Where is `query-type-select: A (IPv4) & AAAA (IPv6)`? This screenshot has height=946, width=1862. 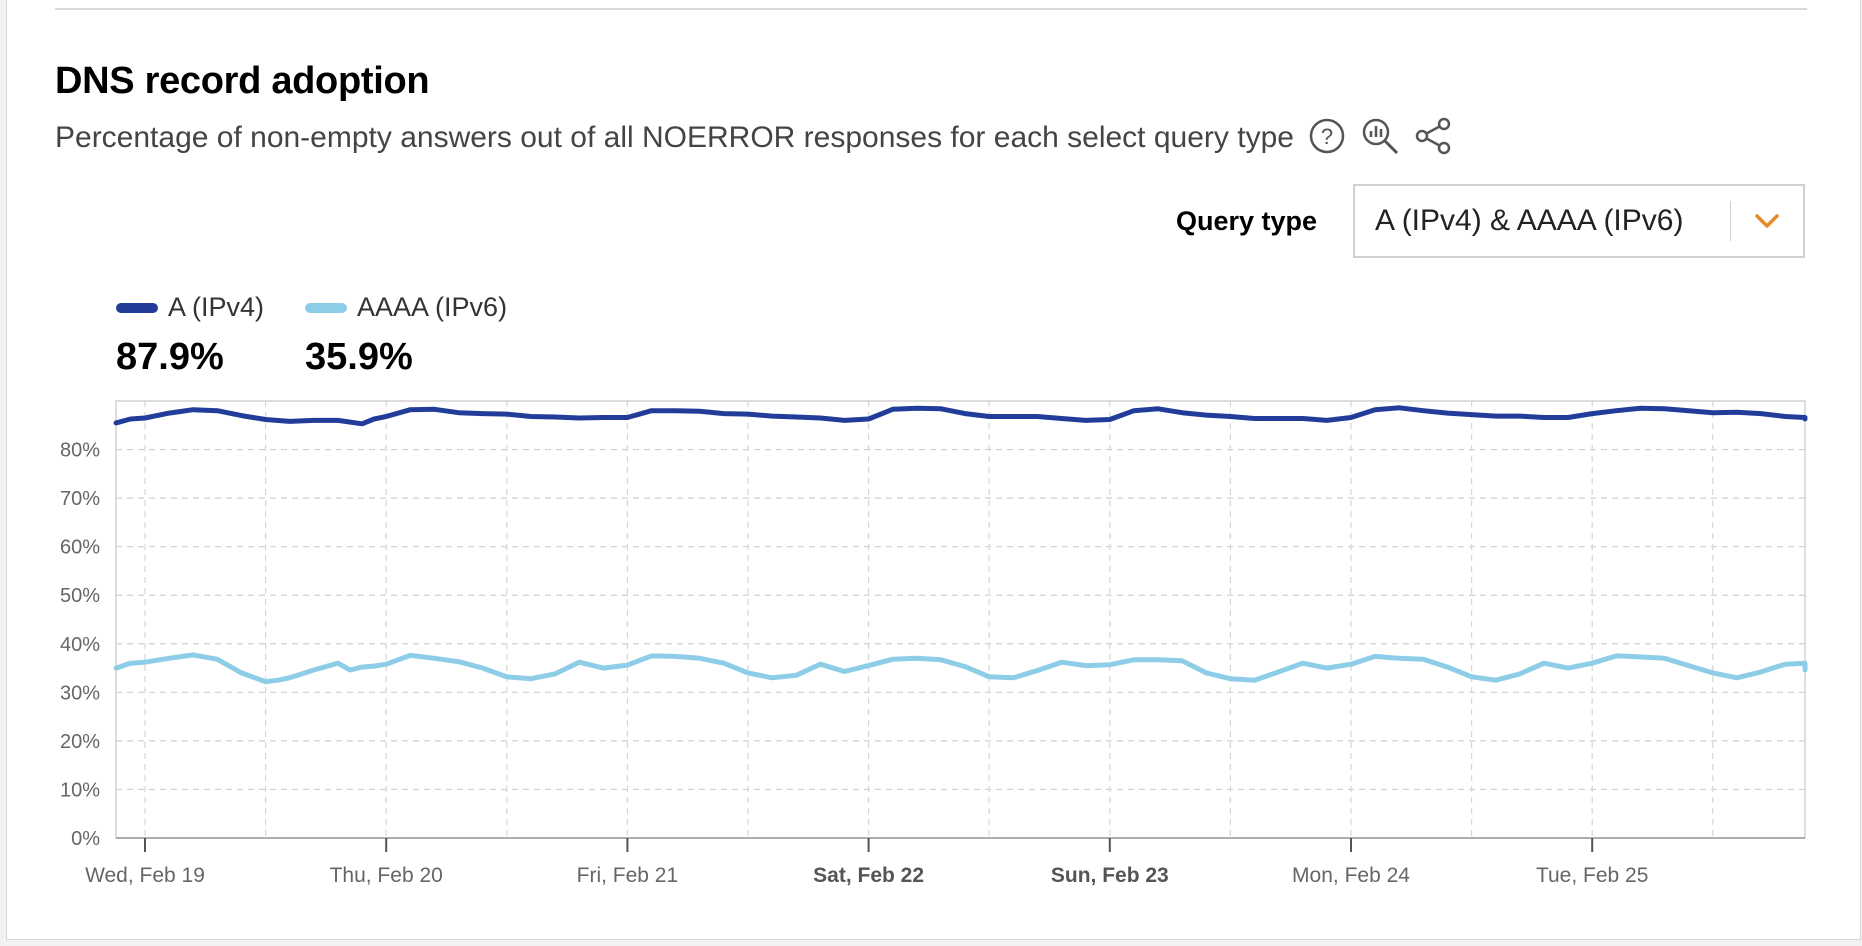 query-type-select: A (IPv4) & AAAA (IPv6) is located at coordinates (1579, 221).